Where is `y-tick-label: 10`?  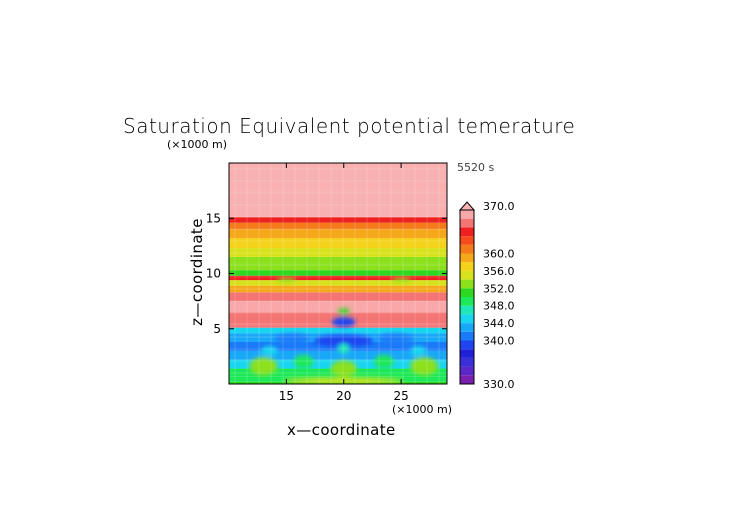 y-tick-label: 10 is located at coordinates (213, 274).